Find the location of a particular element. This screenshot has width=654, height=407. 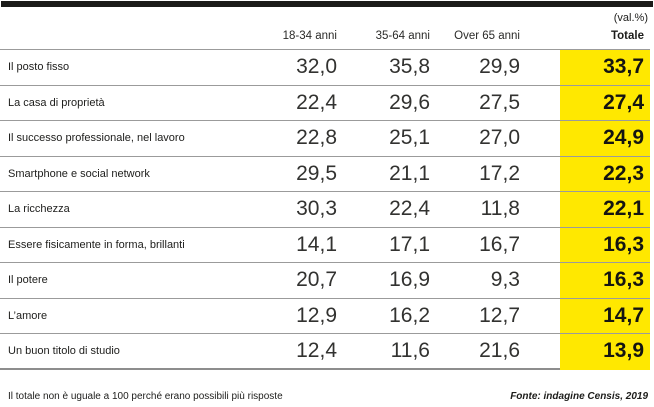

total-value-cell: 22,3 is located at coordinates (605, 174).